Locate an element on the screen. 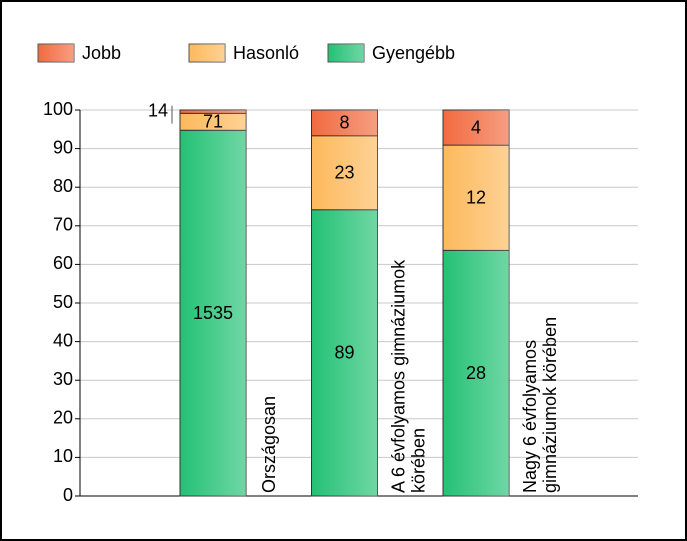  data-label: 71 is located at coordinates (213, 122).